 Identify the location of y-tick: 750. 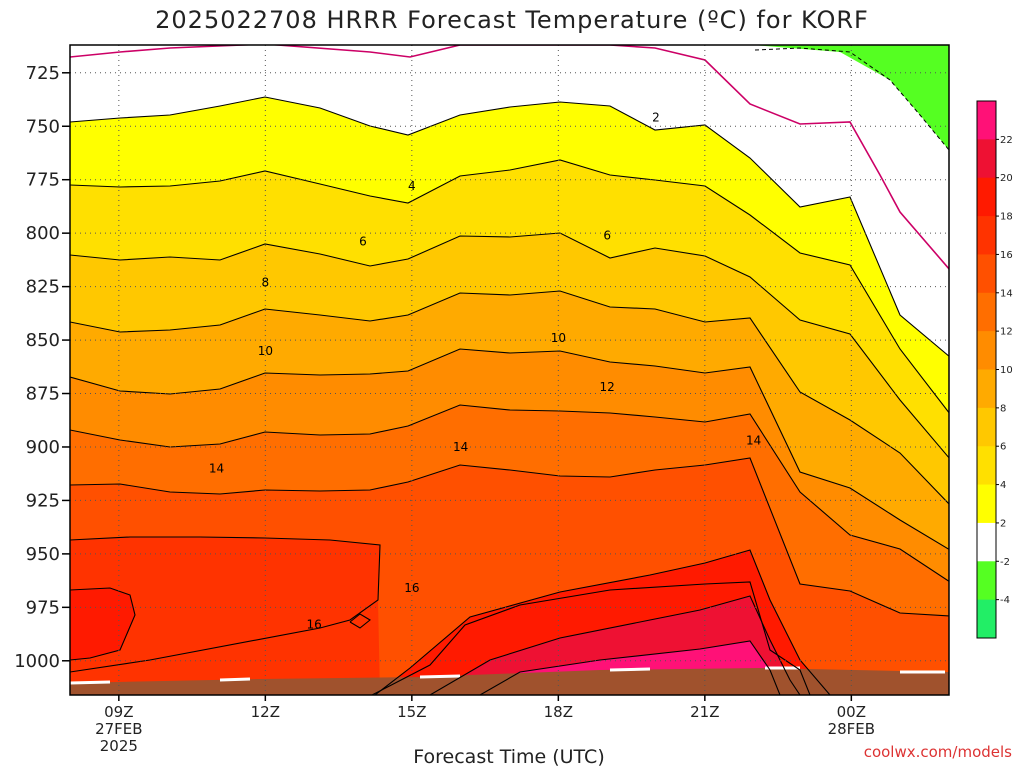
(48, 126).